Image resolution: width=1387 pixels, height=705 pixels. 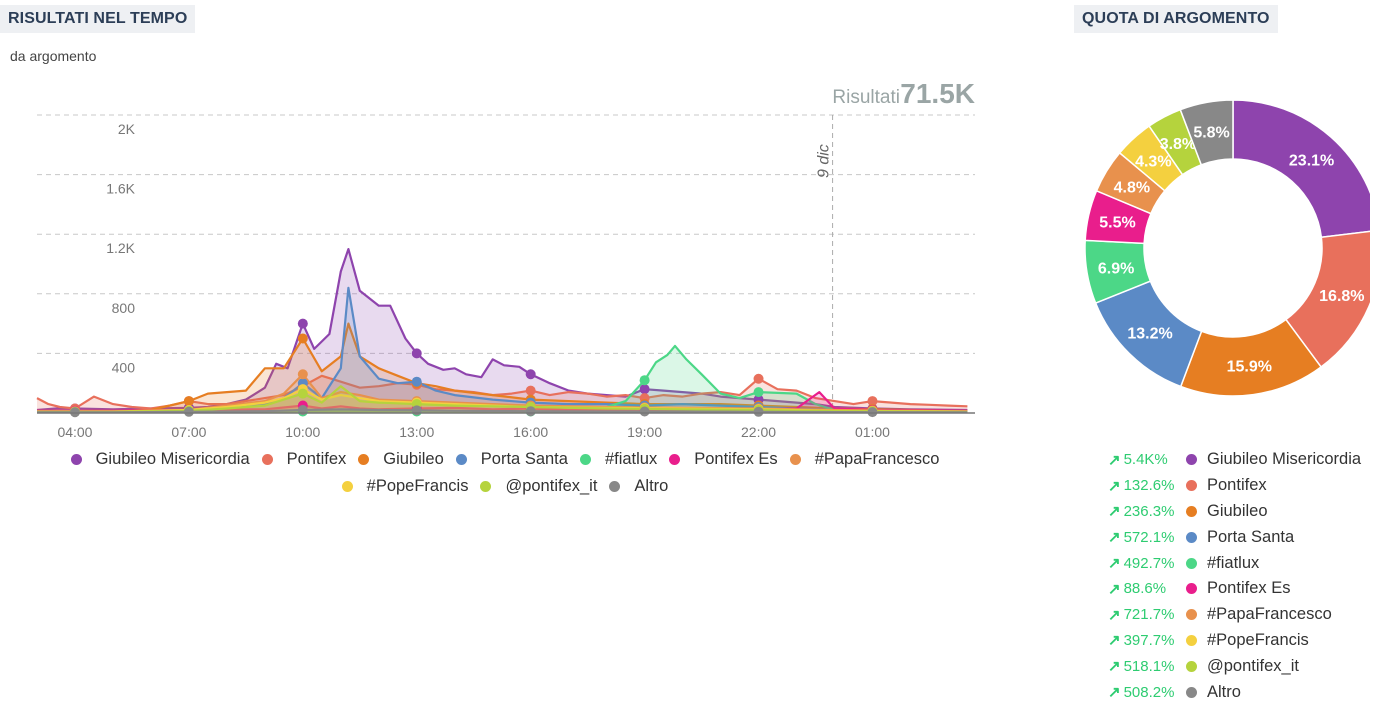 What do you see at coordinates (758, 432) in the screenshot?
I see `x-tick-label: 22:00` at bounding box center [758, 432].